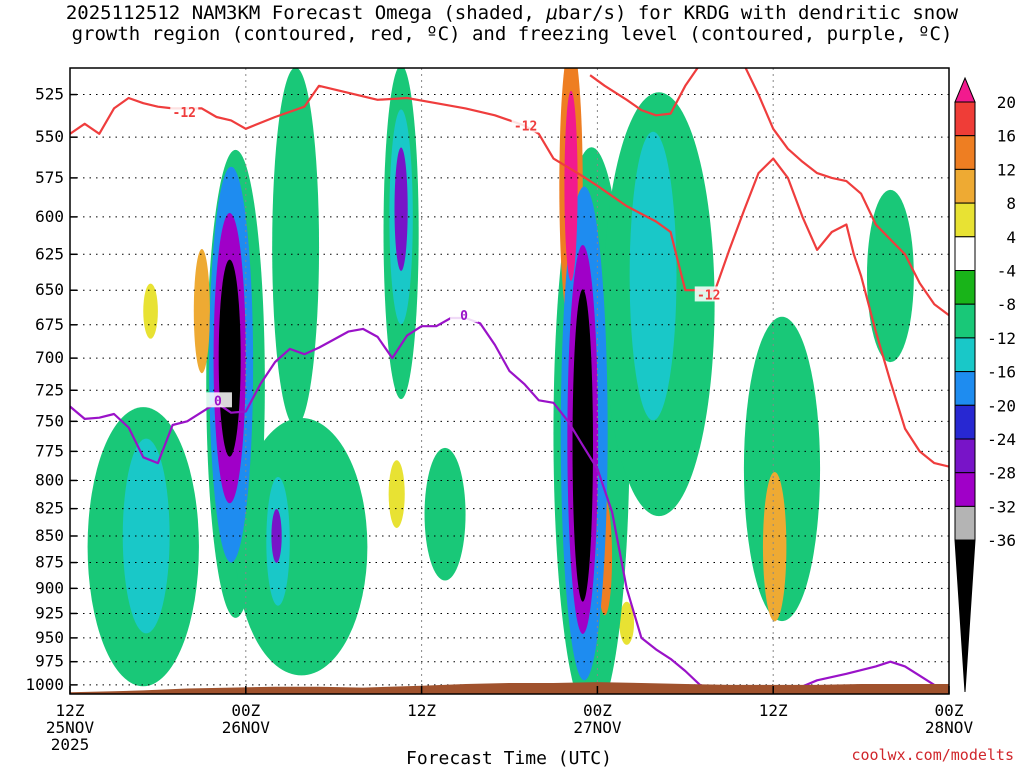 The image size is (1024, 768). Describe the element at coordinates (1001, 473) in the screenshot. I see `colorbar-label: -28` at that location.